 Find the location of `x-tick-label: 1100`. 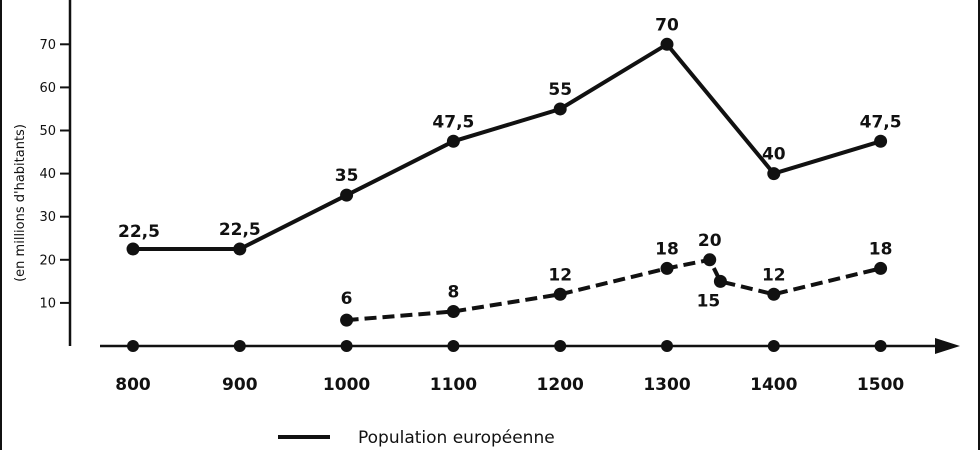

x-tick-label: 1100 is located at coordinates (453, 385).